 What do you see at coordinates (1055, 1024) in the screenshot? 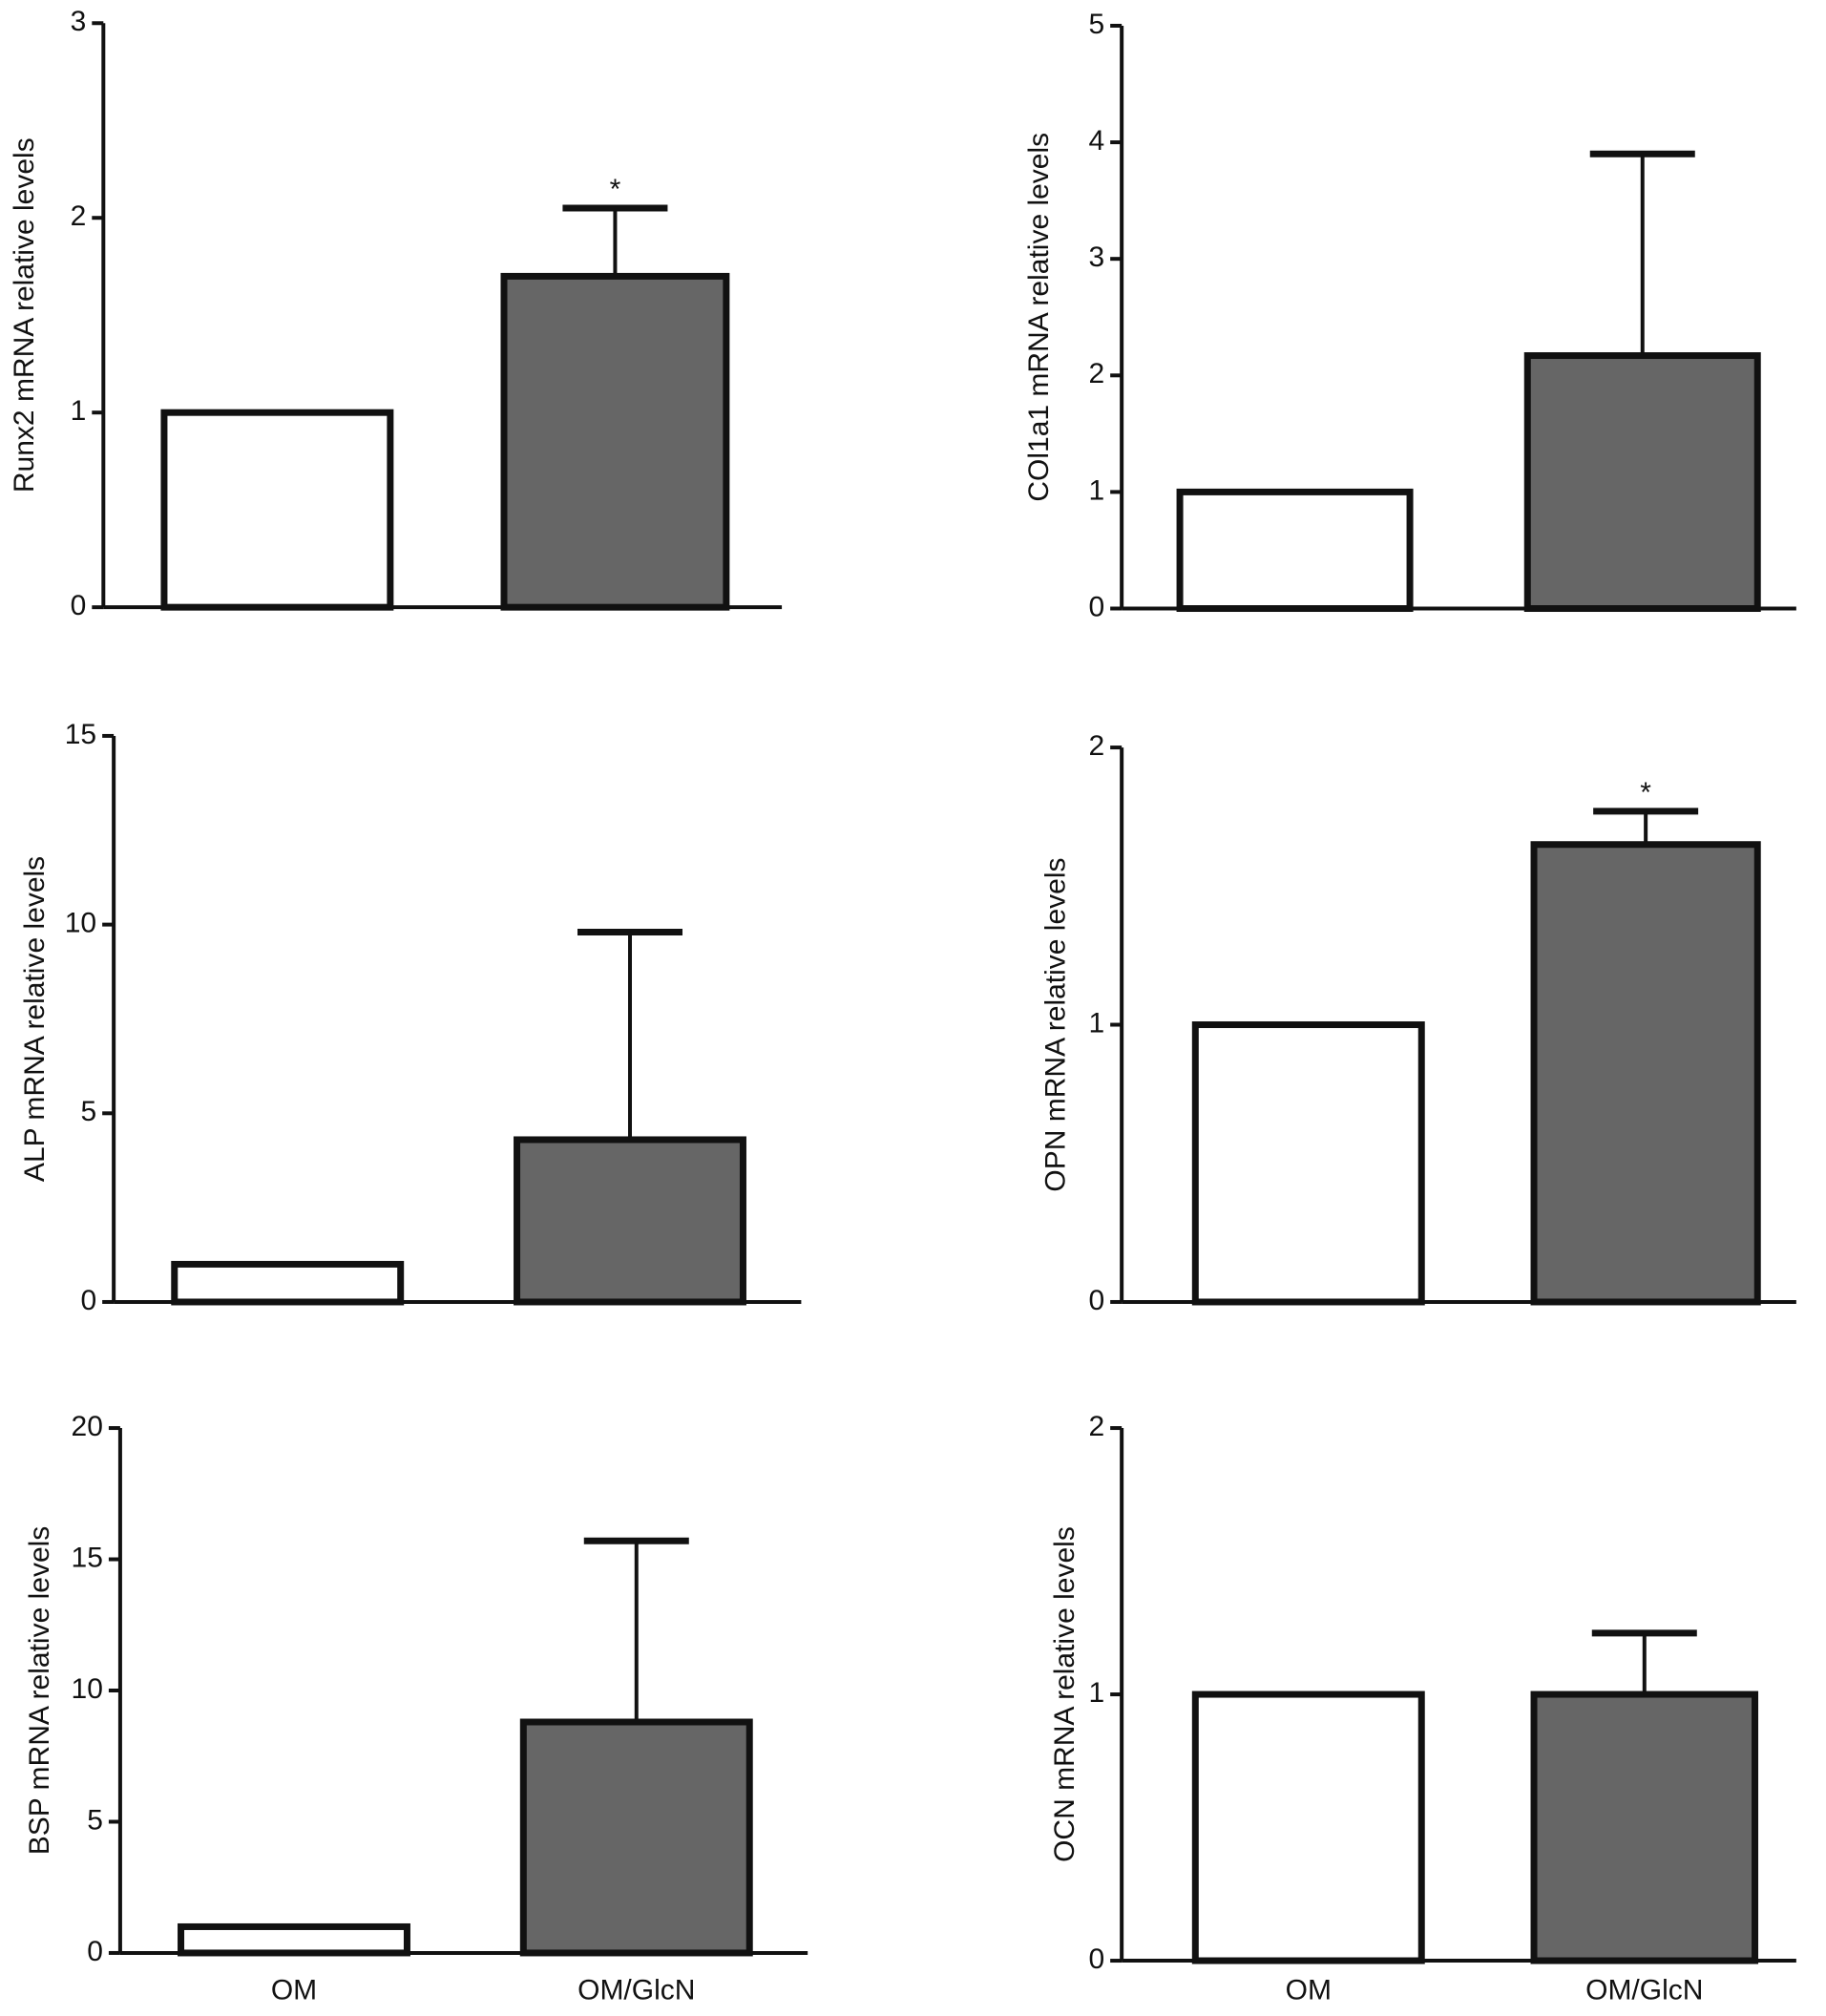
I see `y-axis-label: OPN mRNA relative levels` at bounding box center [1055, 1024].